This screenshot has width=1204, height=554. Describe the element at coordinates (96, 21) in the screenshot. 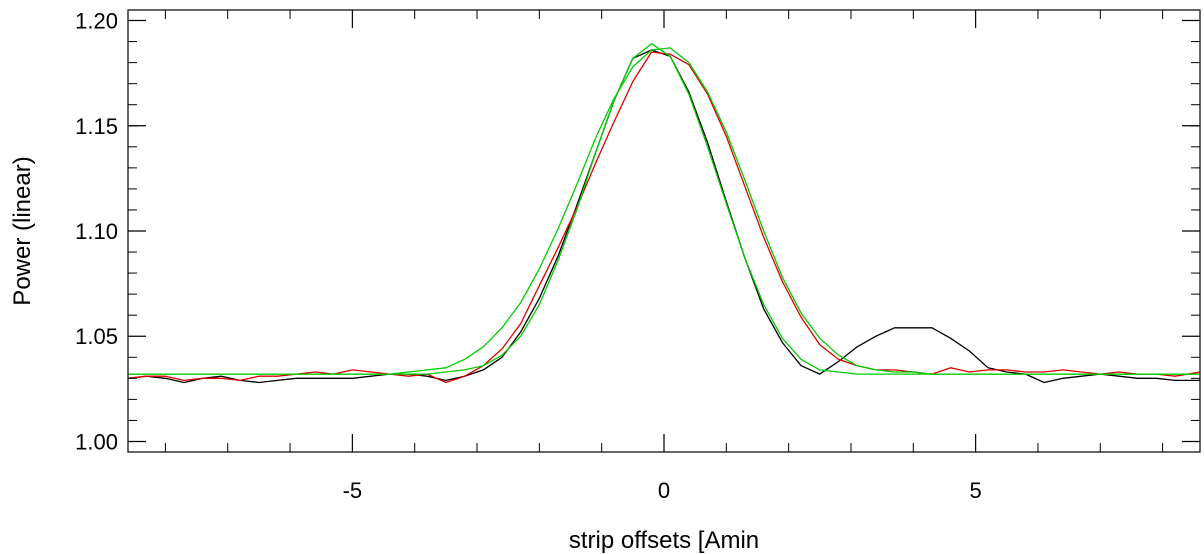

I see `y-tick-label: 1.20` at that location.